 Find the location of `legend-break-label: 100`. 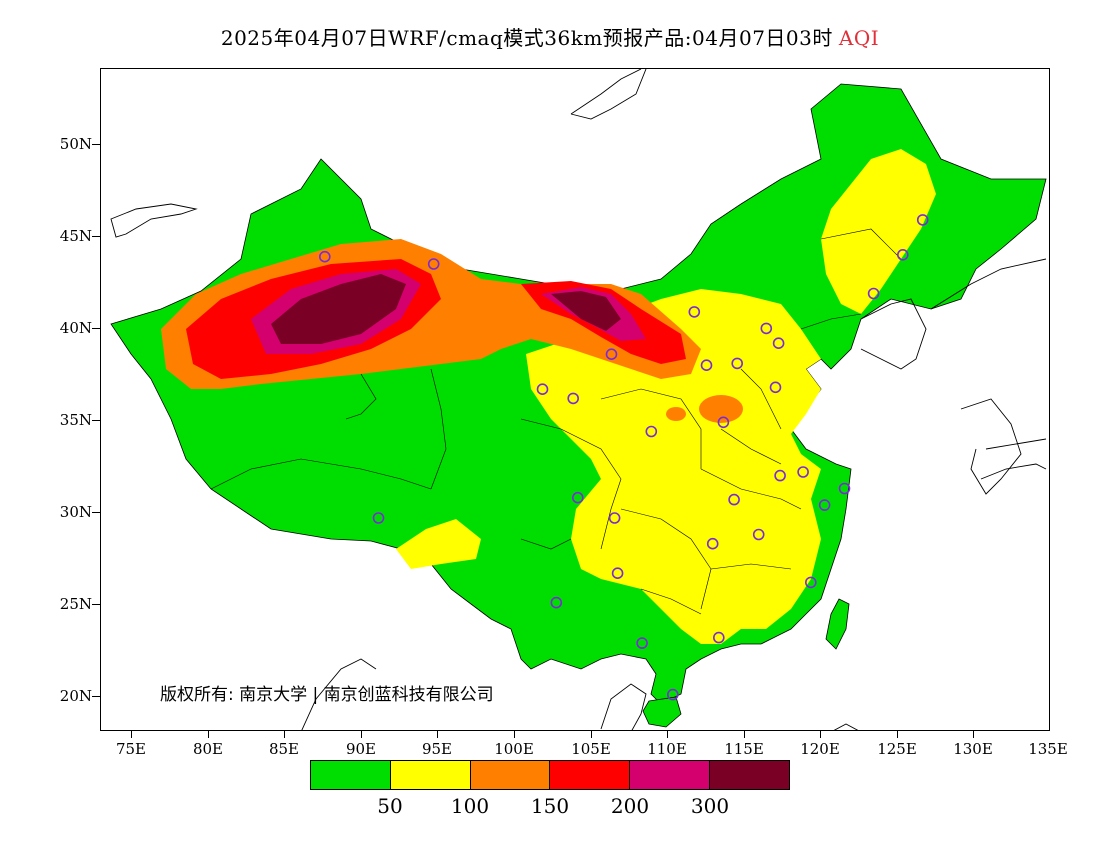

legend-break-label: 100 is located at coordinates (470, 806).